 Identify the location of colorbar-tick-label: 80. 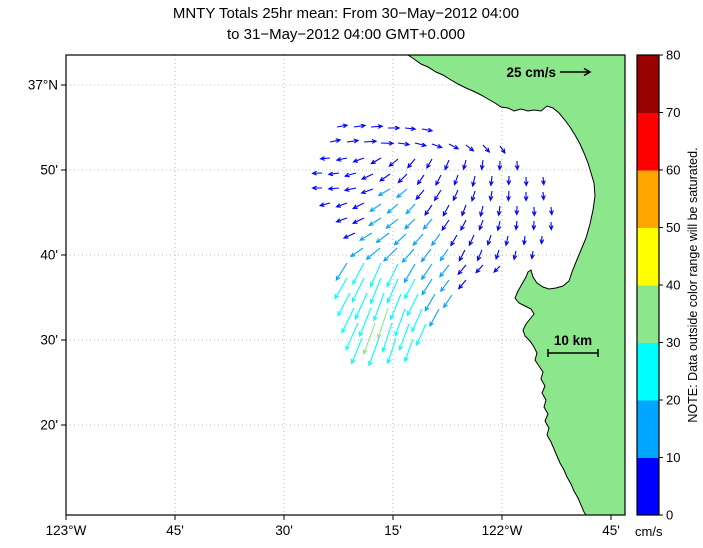
(673, 55).